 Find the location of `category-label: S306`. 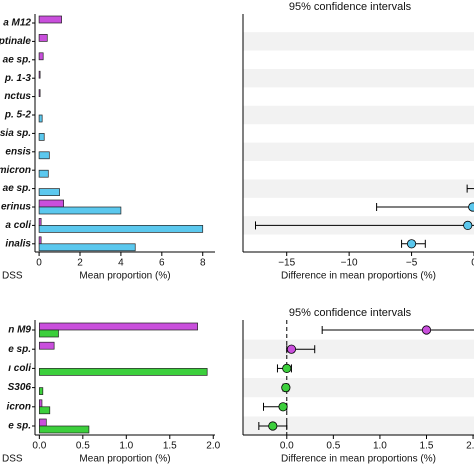

category-label: S306 is located at coordinates (20, 387).